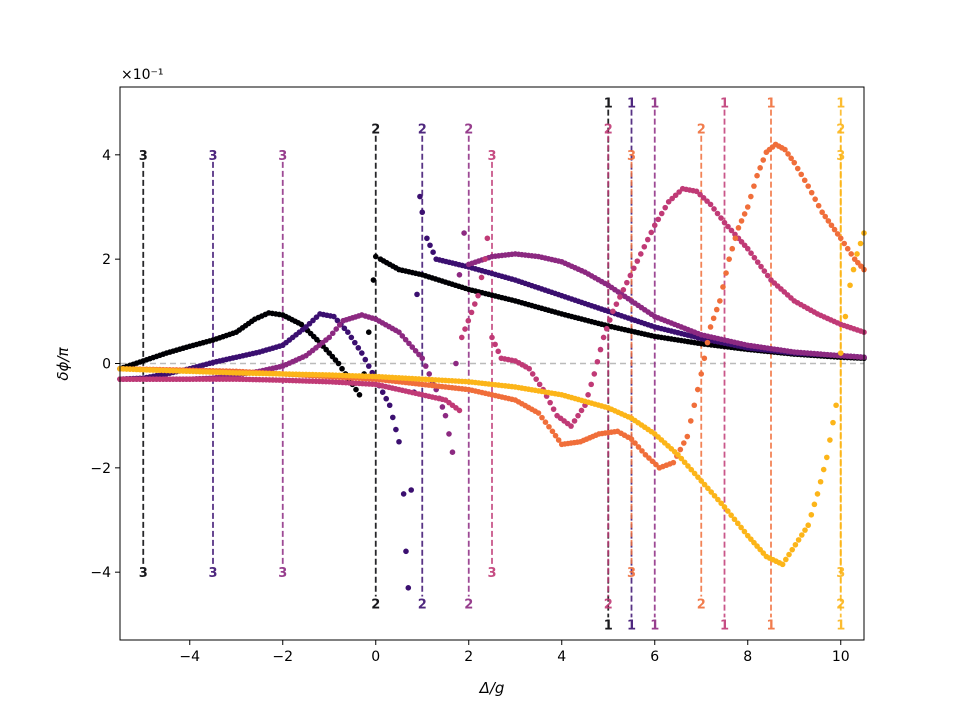  I want to click on resonance-label-bottom: 2, so click(375, 604).